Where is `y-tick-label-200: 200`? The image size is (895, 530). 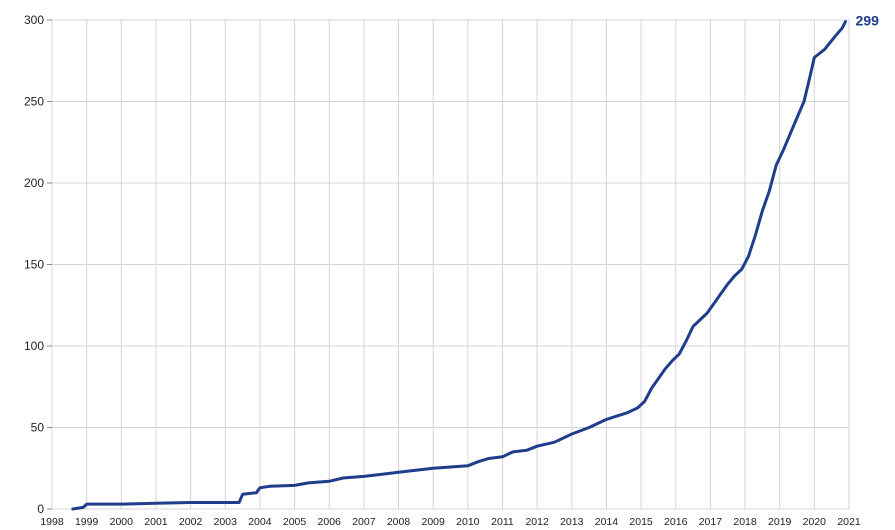
y-tick-label-200: 200 is located at coordinates (34, 183).